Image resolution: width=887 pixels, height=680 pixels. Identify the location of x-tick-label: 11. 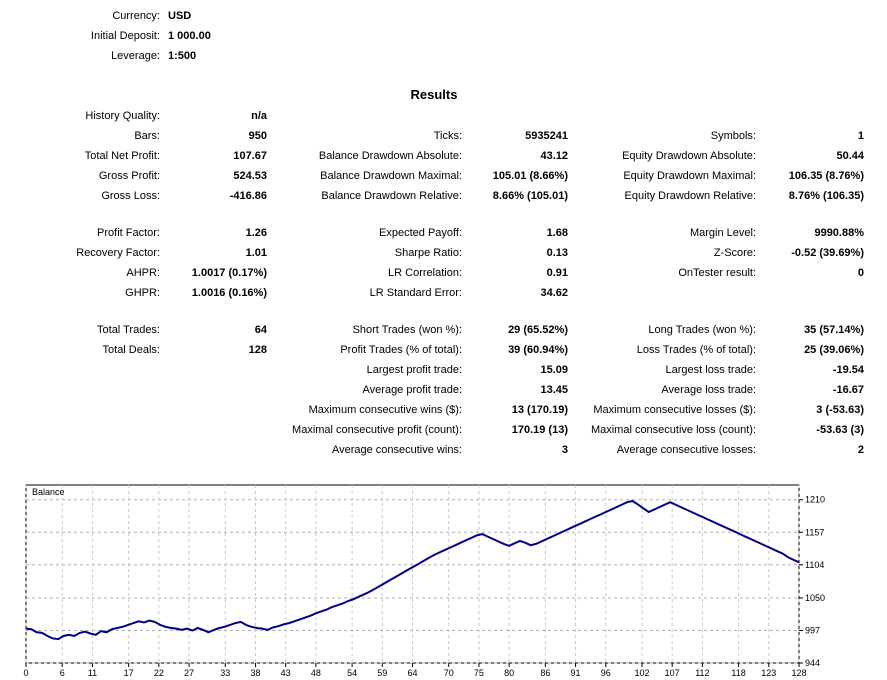
(92, 672).